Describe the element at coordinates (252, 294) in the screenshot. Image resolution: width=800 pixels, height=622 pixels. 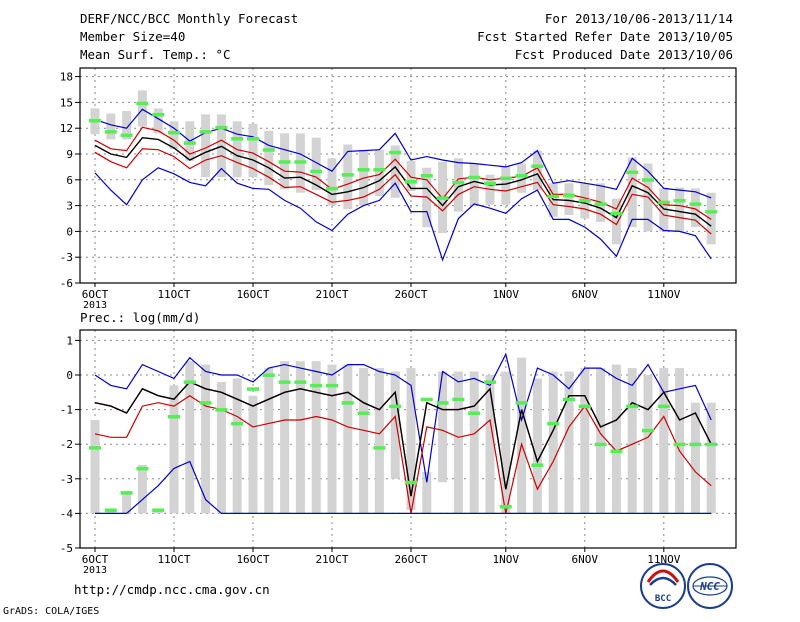
I see `x-tick-label: 16OCT` at that location.